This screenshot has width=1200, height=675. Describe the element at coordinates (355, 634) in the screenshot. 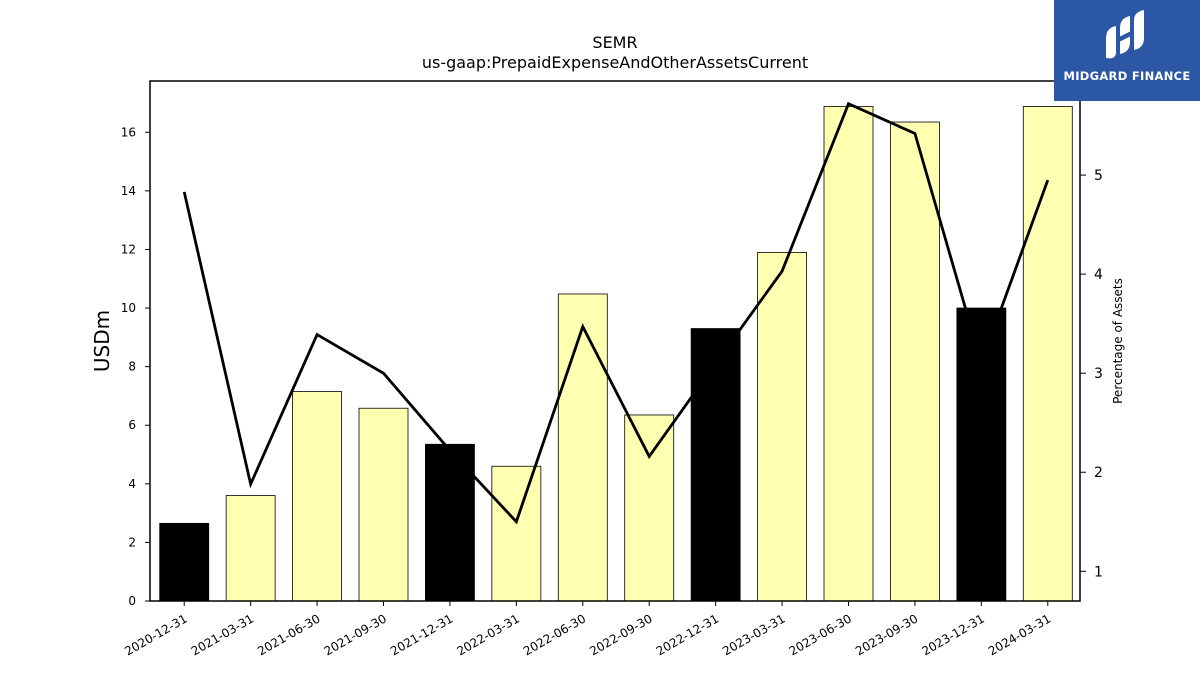

I see `x-tick-label: 2021-09-30` at that location.